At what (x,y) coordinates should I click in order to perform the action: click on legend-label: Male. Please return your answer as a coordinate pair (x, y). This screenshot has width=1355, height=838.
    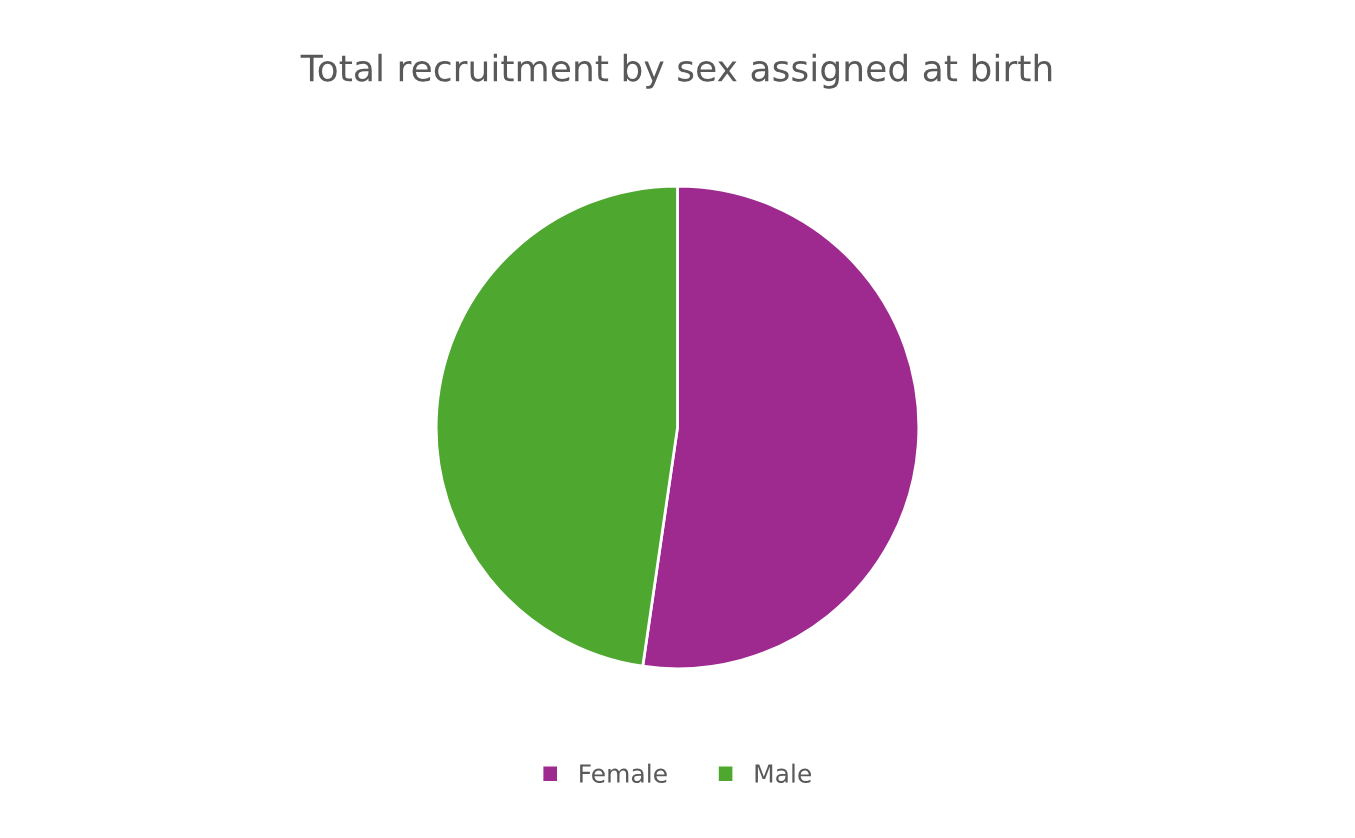
    Looking at the image, I should click on (783, 773).